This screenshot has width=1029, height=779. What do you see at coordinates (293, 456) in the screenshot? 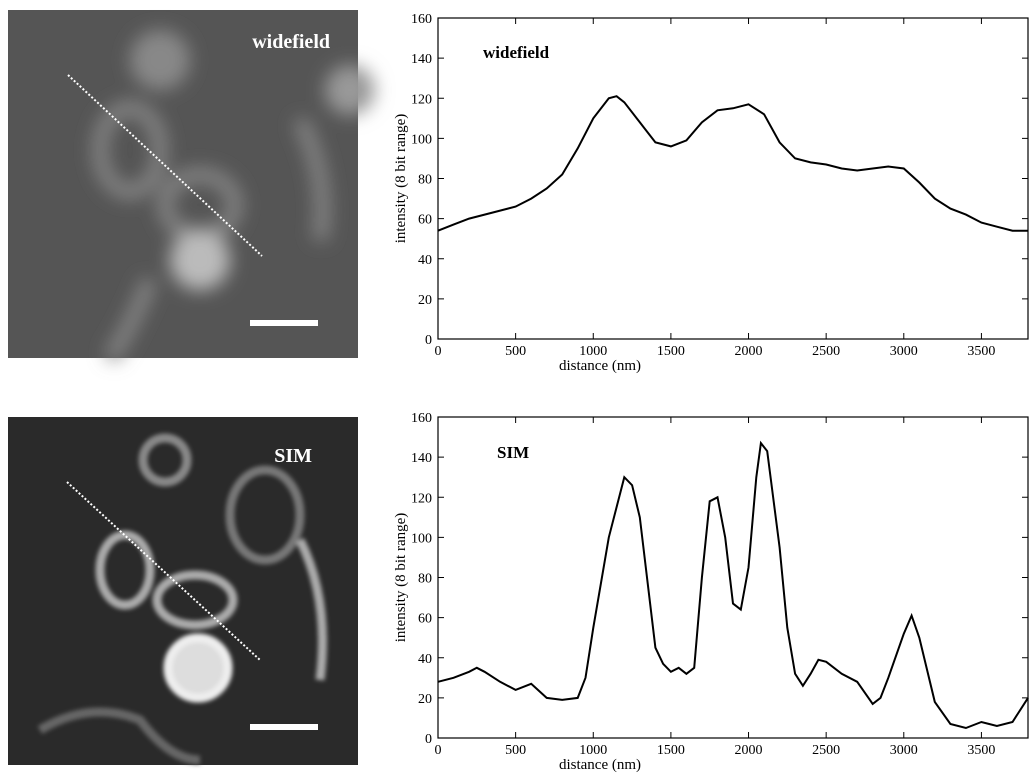
I see `image-label: SIM` at bounding box center [293, 456].